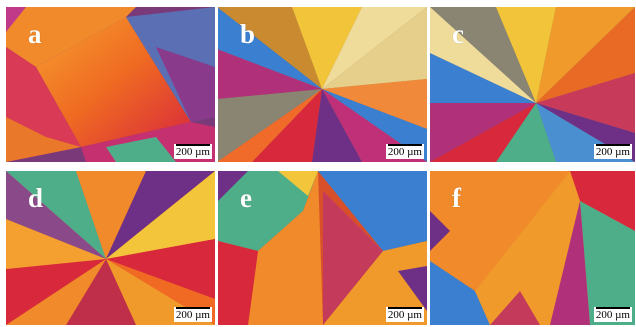 The image size is (636, 327). What do you see at coordinates (246, 198) in the screenshot?
I see `panel-label: e` at bounding box center [246, 198].